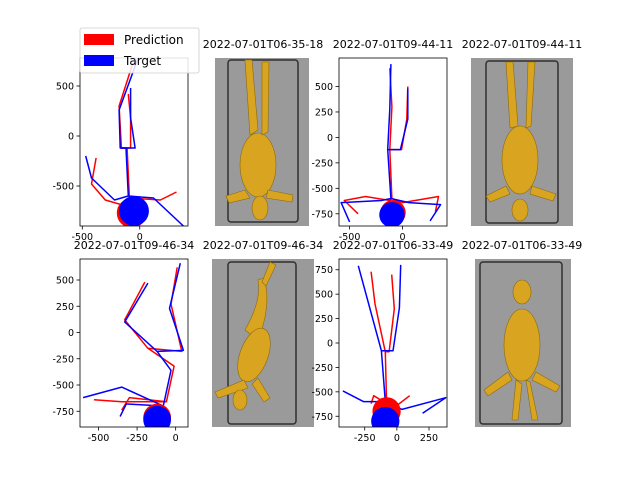  I want to click on chart-title: 2022-07-01T09-44-11, so click(393, 44).